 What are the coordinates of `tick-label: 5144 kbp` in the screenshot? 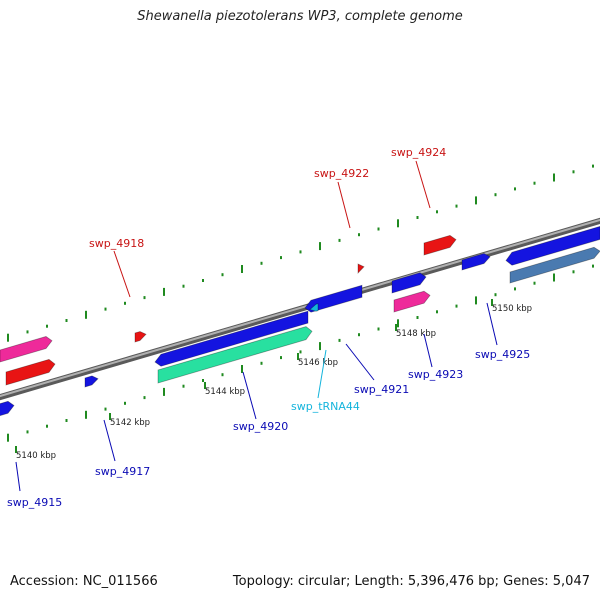 It's located at (225, 392).